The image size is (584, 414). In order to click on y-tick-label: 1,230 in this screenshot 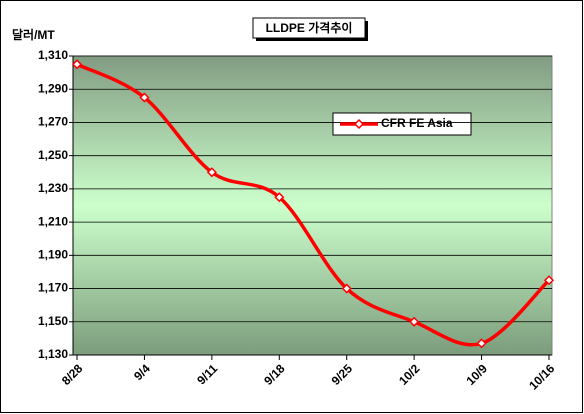, I will do `click(53, 188)`.